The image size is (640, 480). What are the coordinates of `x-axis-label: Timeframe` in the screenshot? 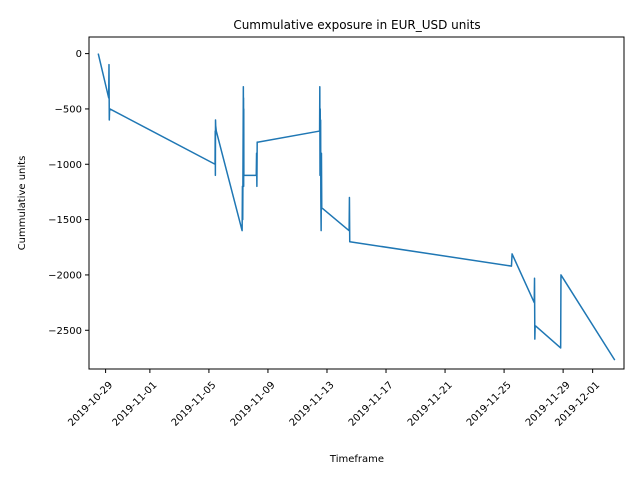 It's located at (356, 459).